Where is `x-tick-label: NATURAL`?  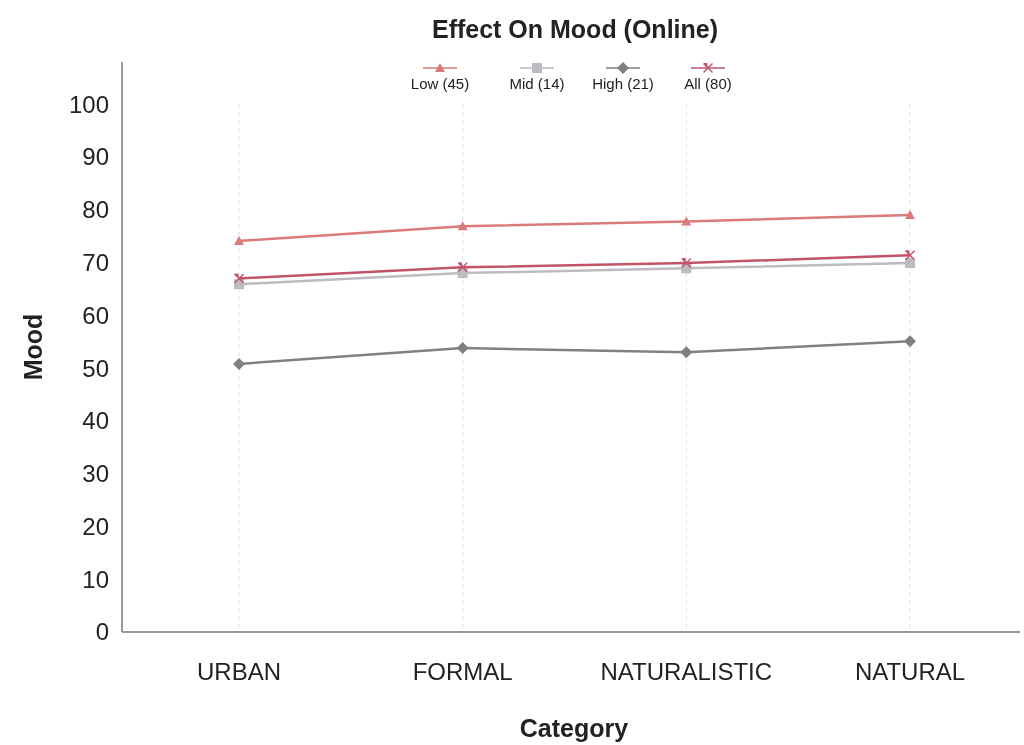
x-tick-label: NATURAL is located at coordinates (910, 671).